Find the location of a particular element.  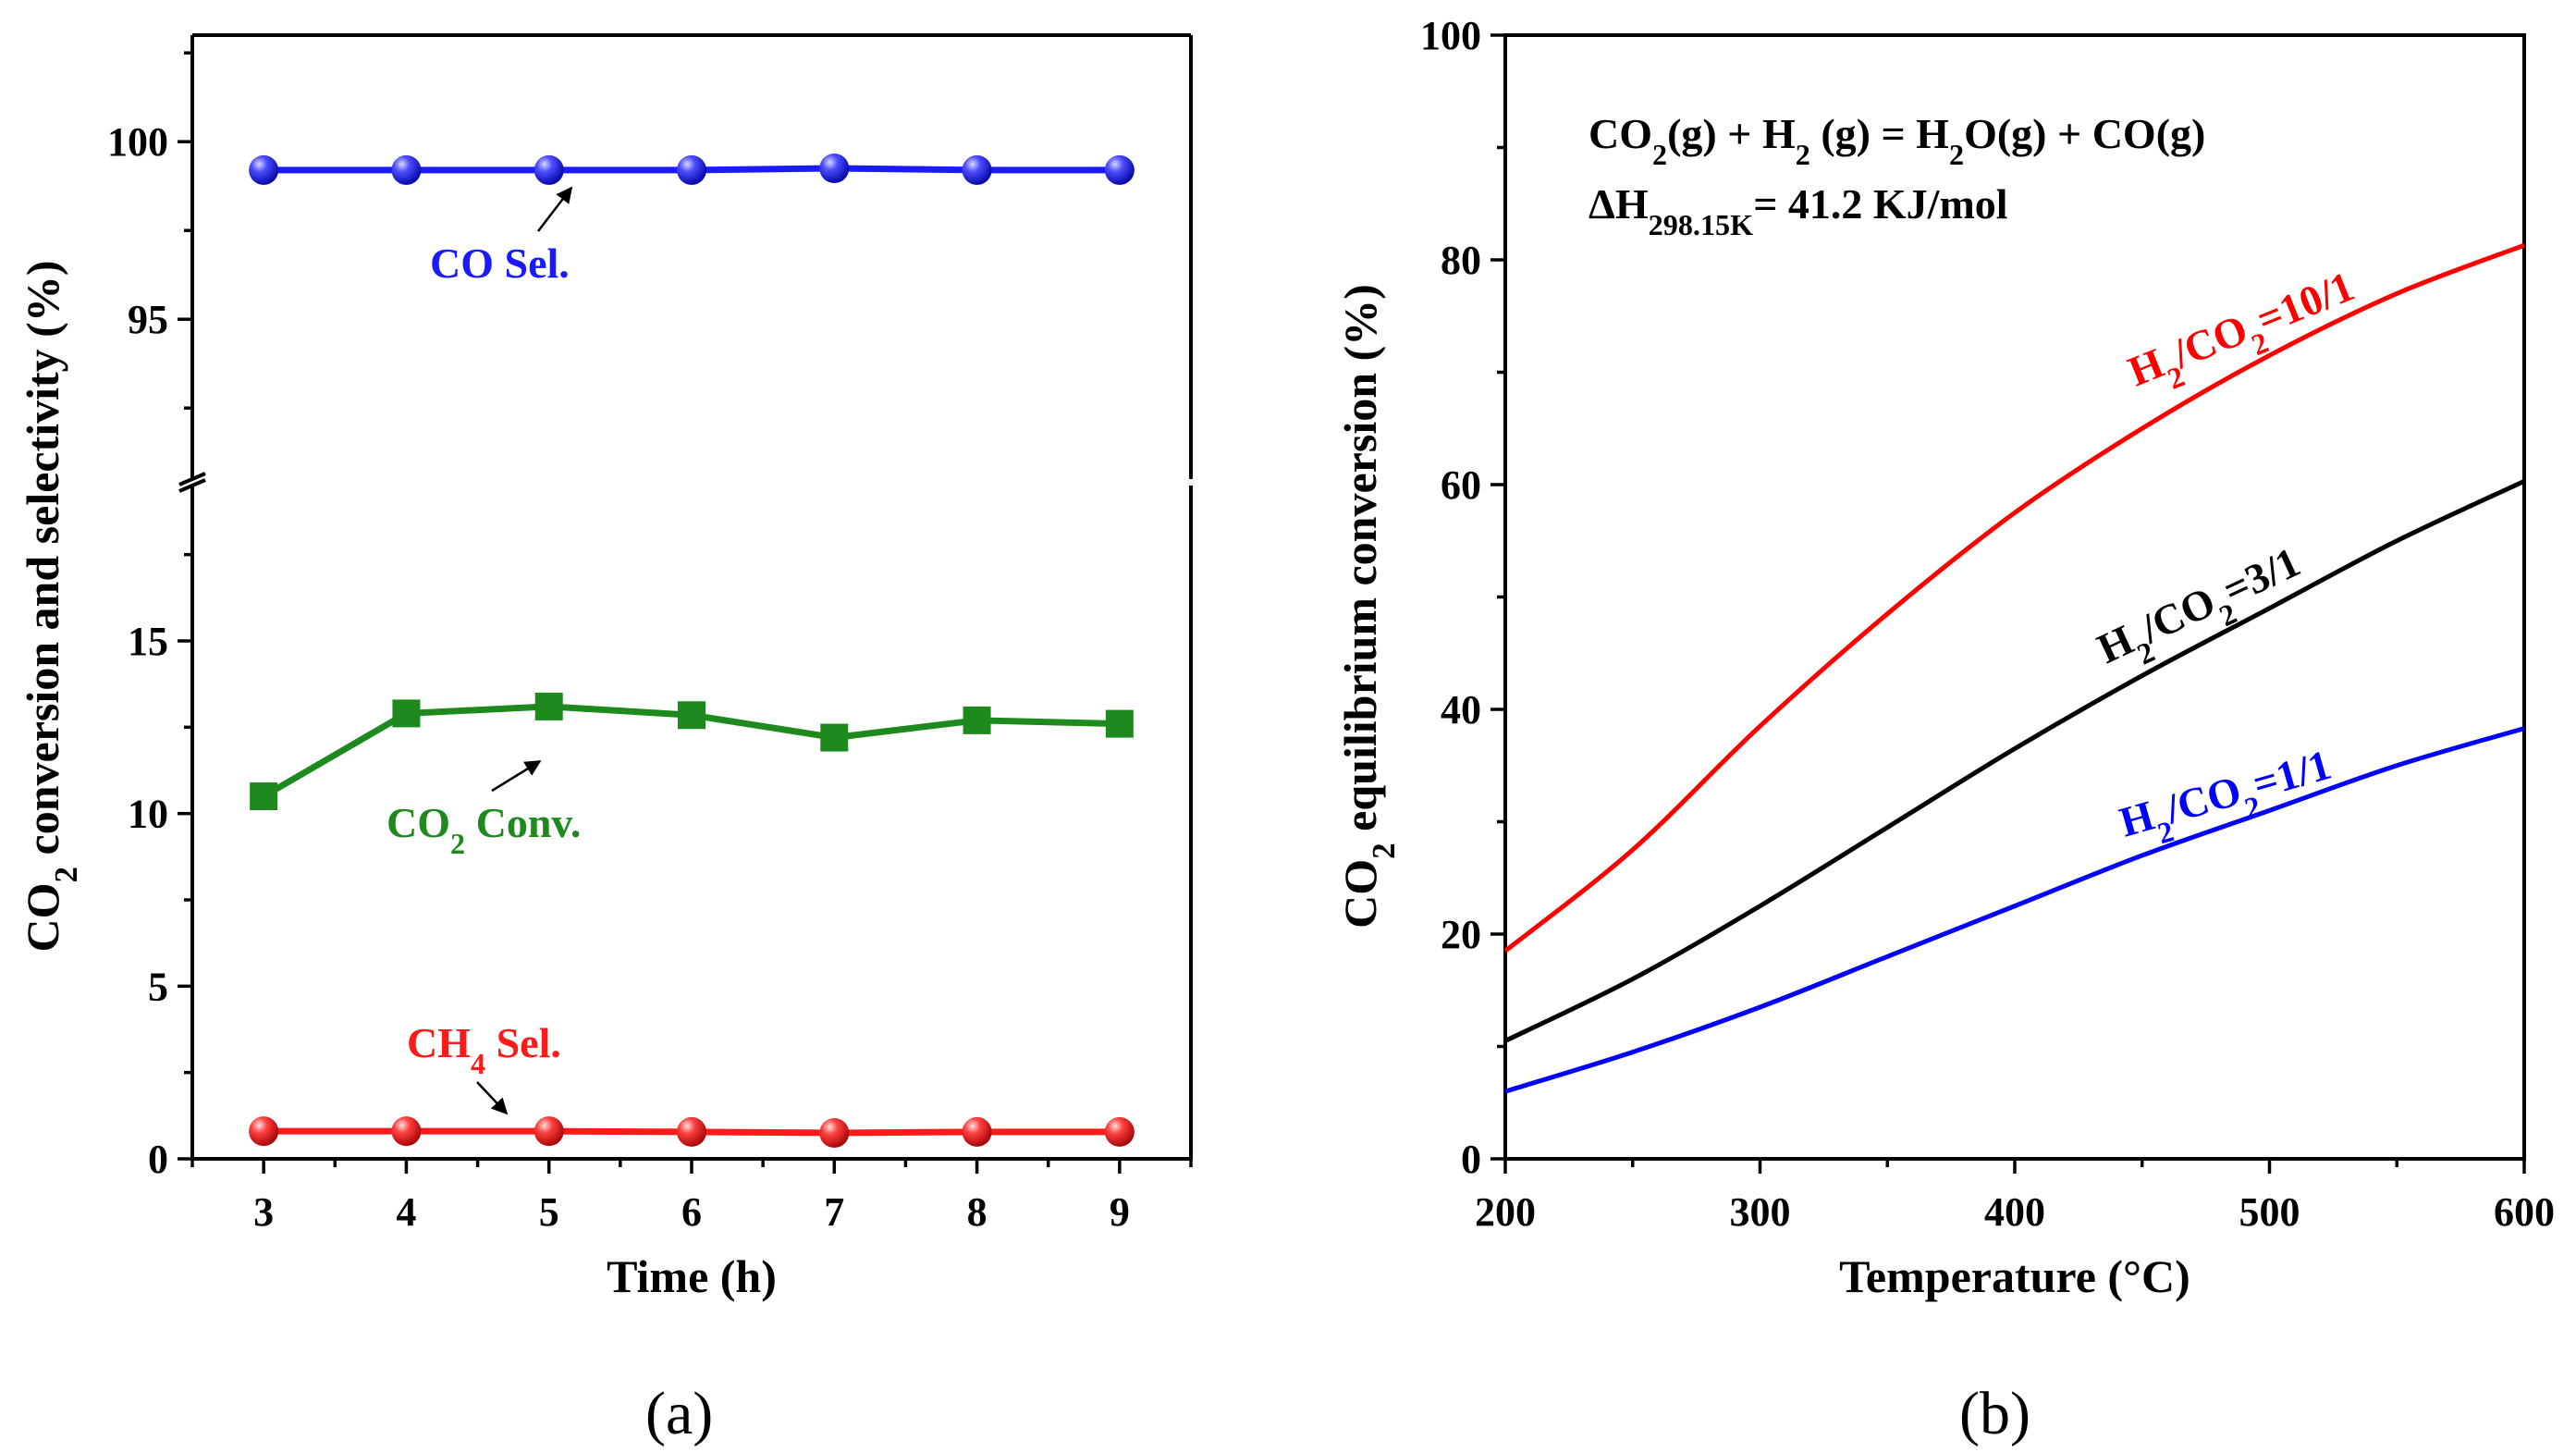

x-tick-label: 400 is located at coordinates (2015, 1212).